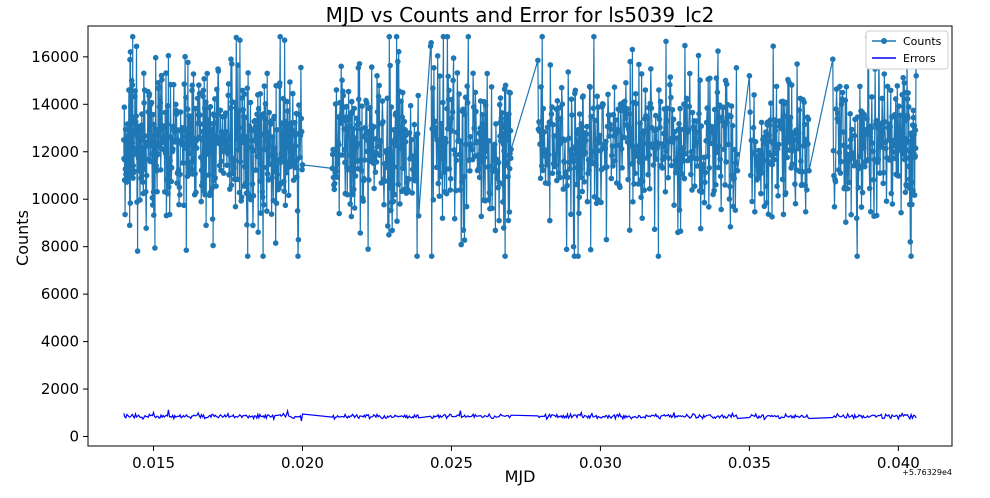 The height and width of the screenshot is (498, 990). Describe the element at coordinates (55, 57) in the screenshot. I see `y-tick-label: 16000` at that location.